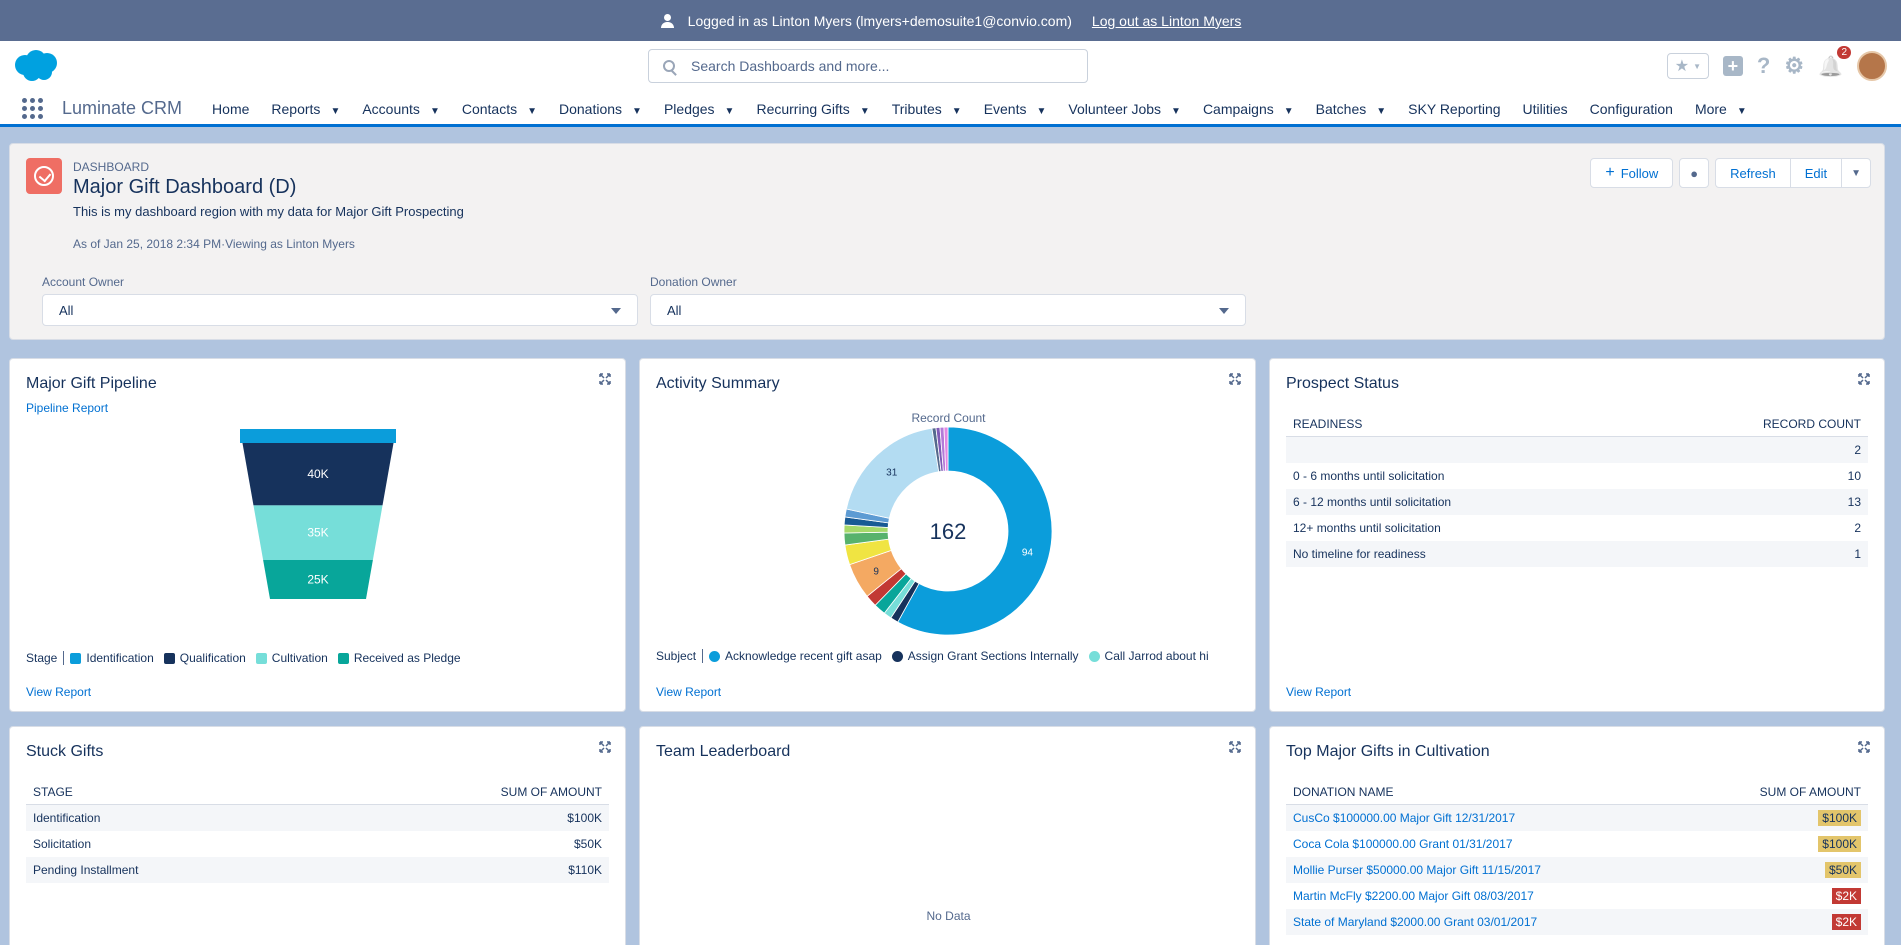 The image size is (1901, 945). What do you see at coordinates (1403, 844) in the screenshot?
I see `row-label: Coca Cola $100000.00 Grant 01/31/2017` at bounding box center [1403, 844].